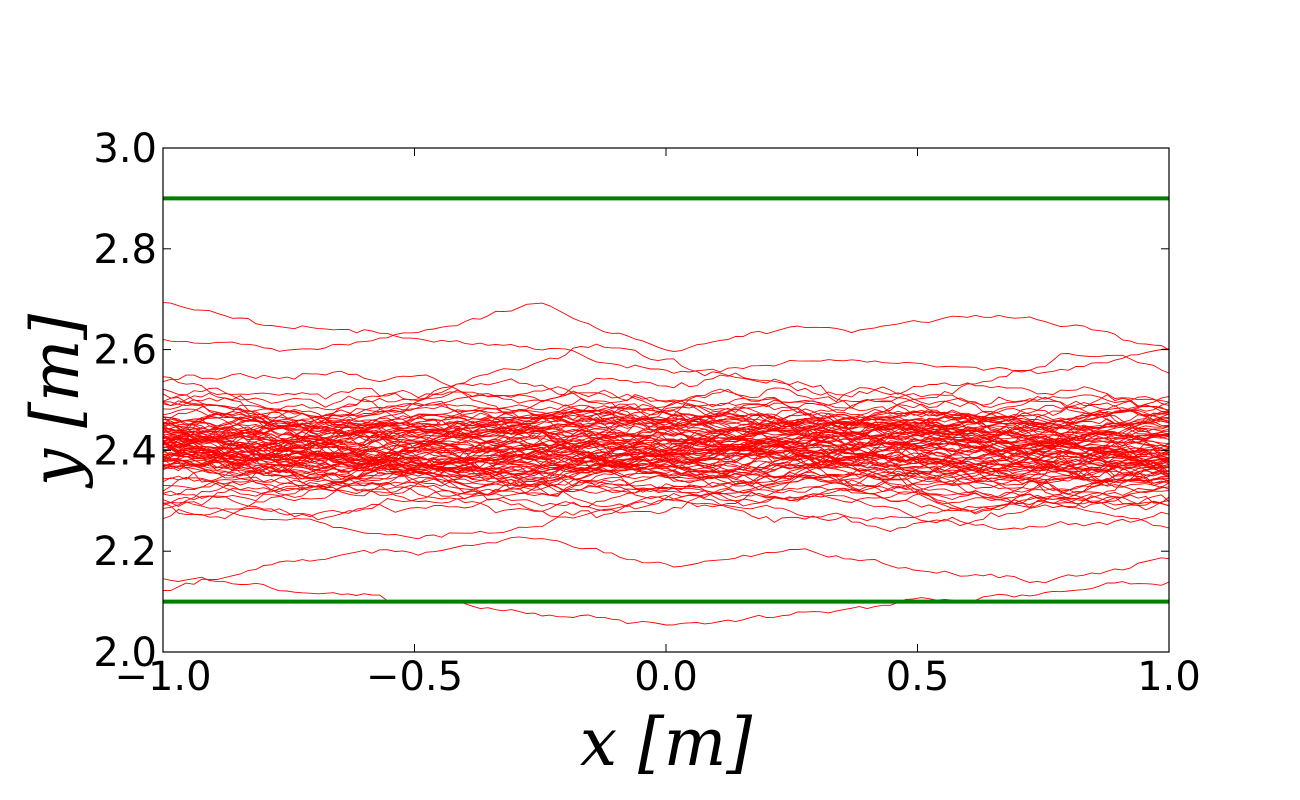  What do you see at coordinates (666, 742) in the screenshot?
I see `x-axis-label: x [m]` at bounding box center [666, 742].